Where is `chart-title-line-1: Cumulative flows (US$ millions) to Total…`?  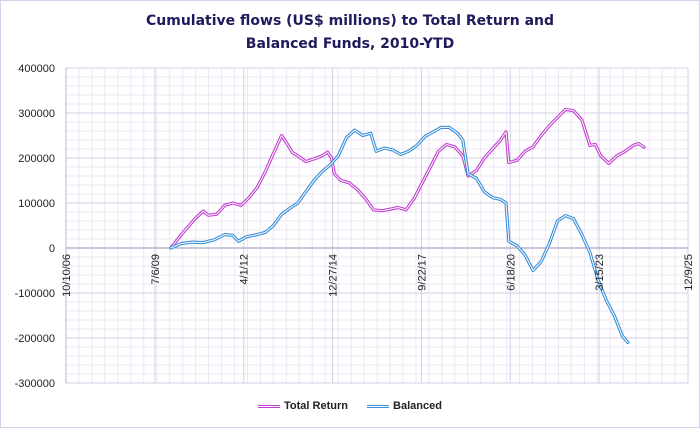
chart-title-line-1: Cumulative flows (US$ millions) to Total… is located at coordinates (350, 21).